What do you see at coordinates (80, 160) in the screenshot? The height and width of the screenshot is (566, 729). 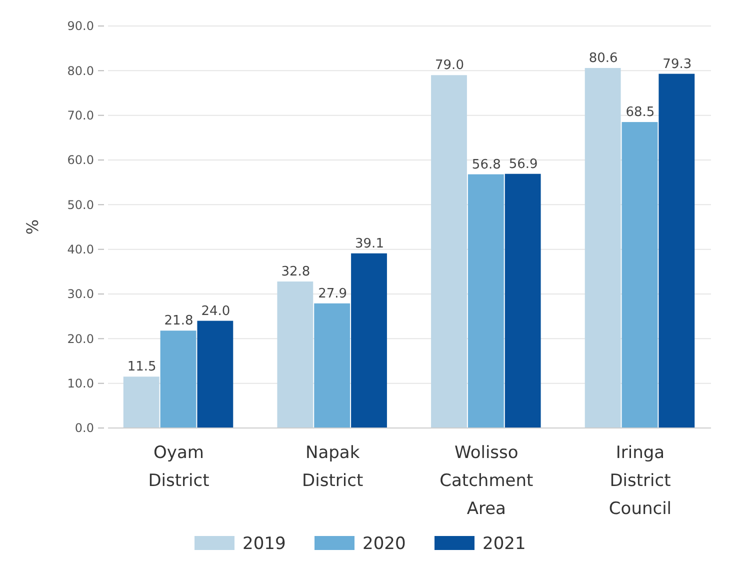 I see `y-tick-label: 60.0` at bounding box center [80, 160].